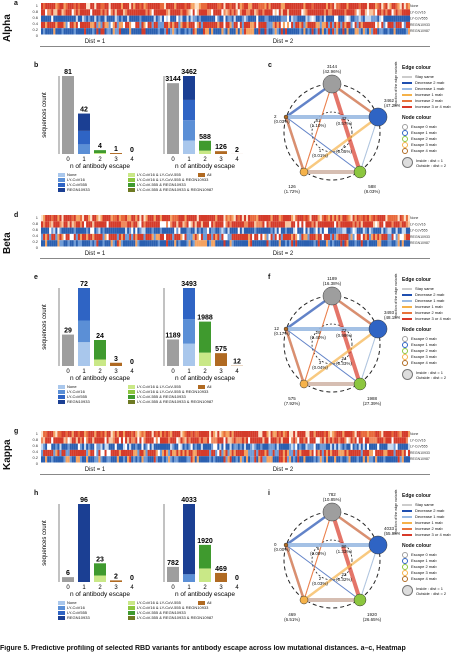  What do you see at coordinates (161, 612) in the screenshot?
I see `legend-label: LY-CoV-555 & REGN10933` at bounding box center [161, 612].